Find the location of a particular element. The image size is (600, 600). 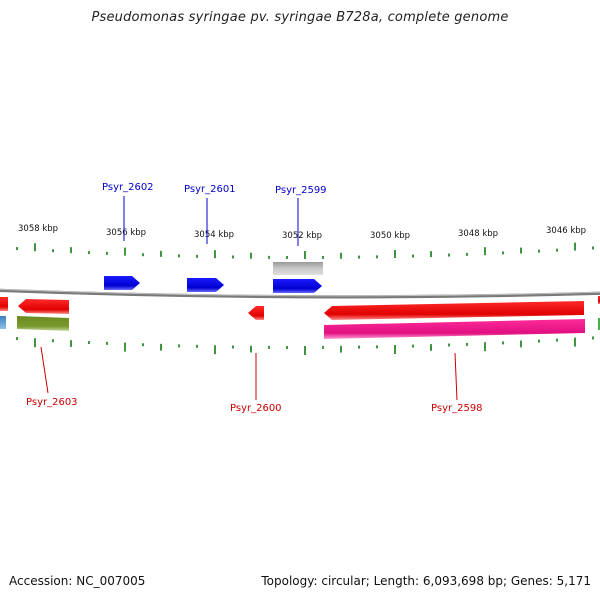

gene-left-edge is located at coordinates (4, 304).